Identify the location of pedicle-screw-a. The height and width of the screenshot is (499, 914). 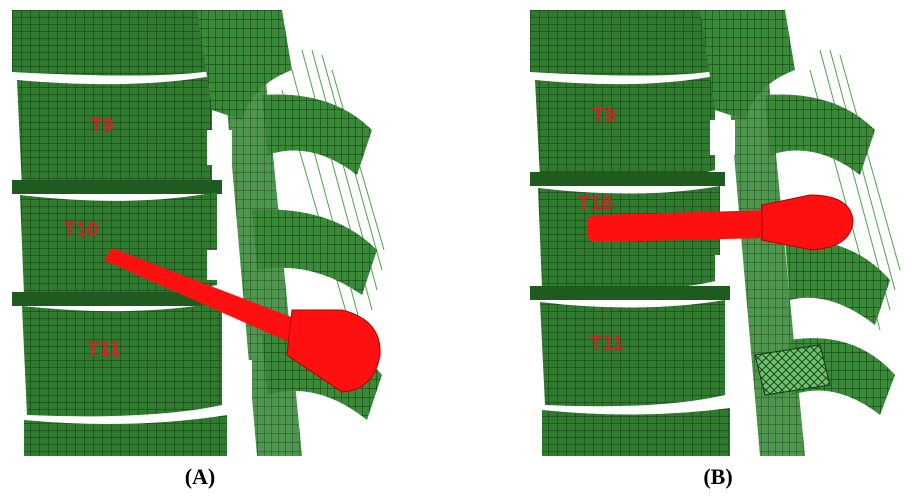
(242, 320).